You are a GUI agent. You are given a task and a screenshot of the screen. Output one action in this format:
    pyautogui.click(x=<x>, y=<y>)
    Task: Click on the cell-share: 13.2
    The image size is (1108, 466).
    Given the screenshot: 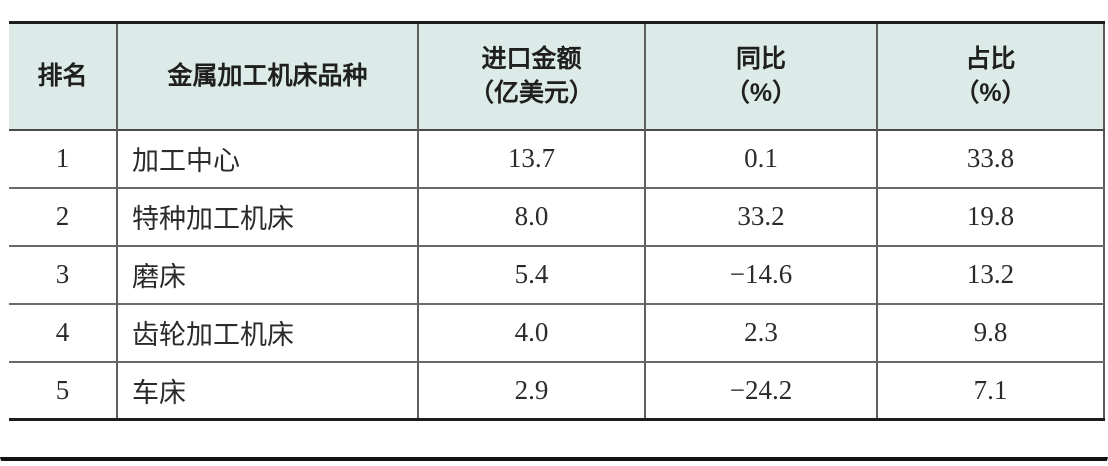 What is the action you would take?
    pyautogui.click(x=990, y=274)
    